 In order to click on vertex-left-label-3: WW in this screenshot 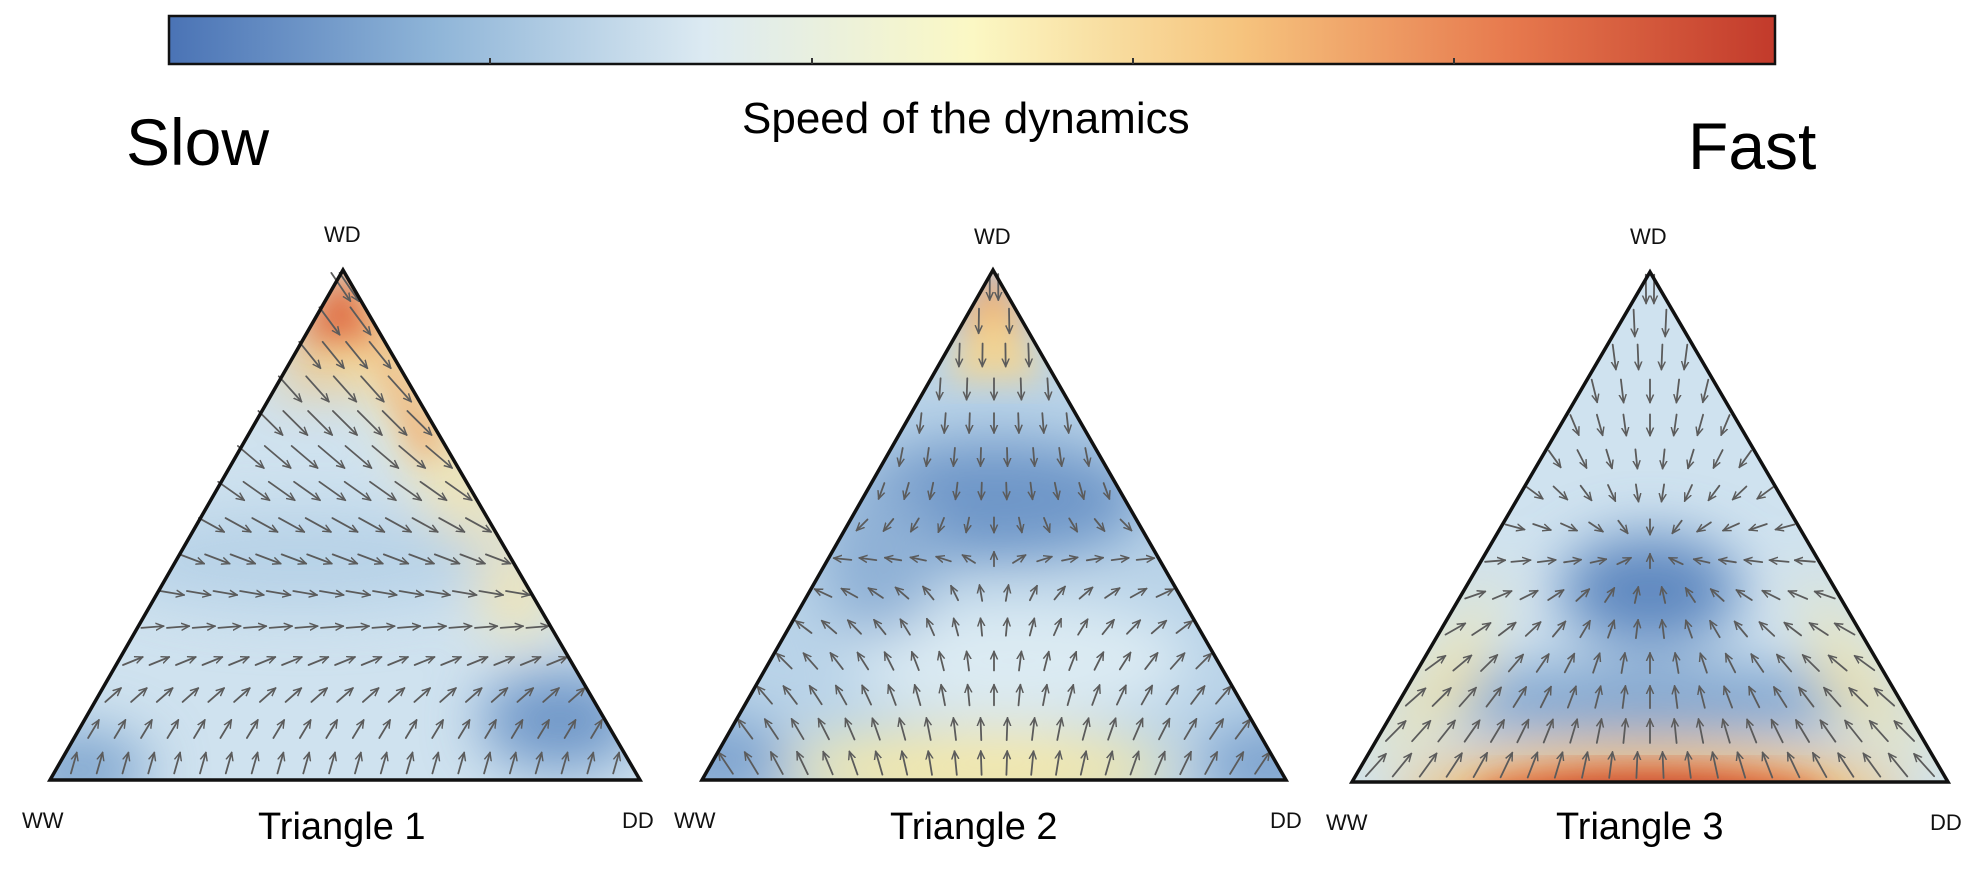, I will do `click(1347, 823)`.